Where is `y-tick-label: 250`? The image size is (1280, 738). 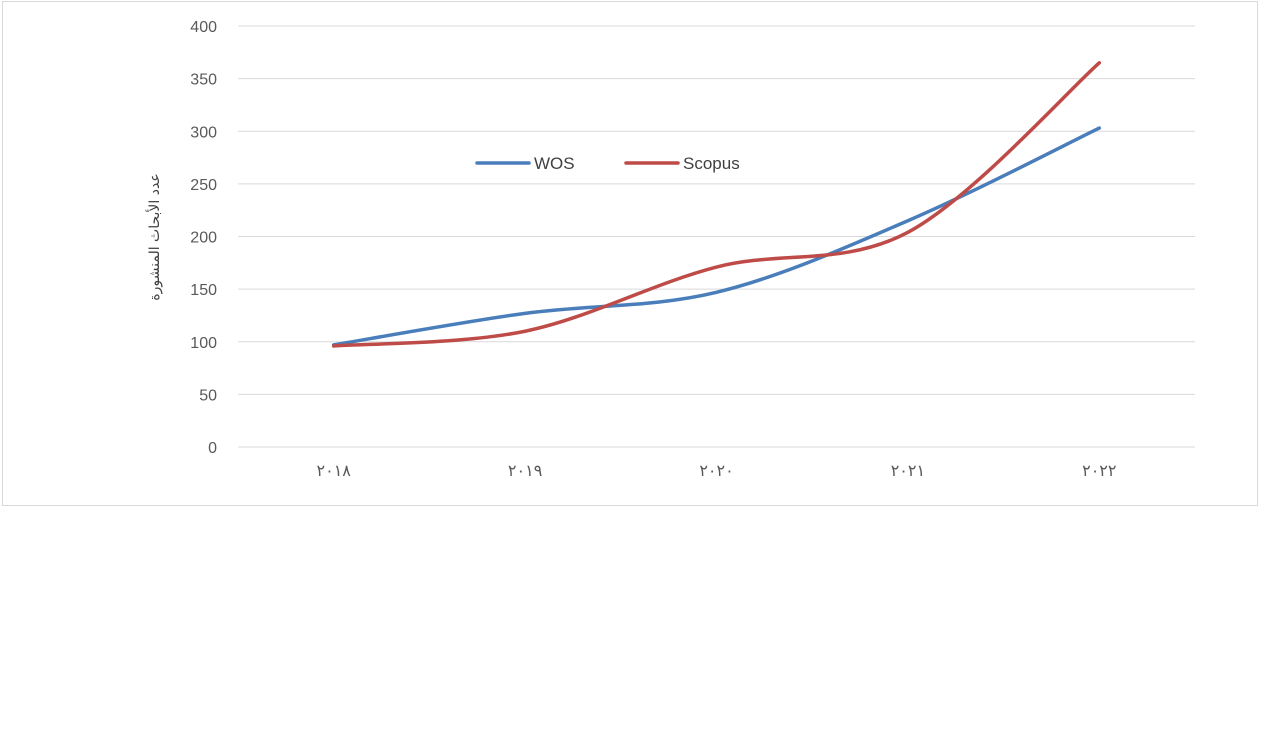
y-tick-label: 250 is located at coordinates (203, 185).